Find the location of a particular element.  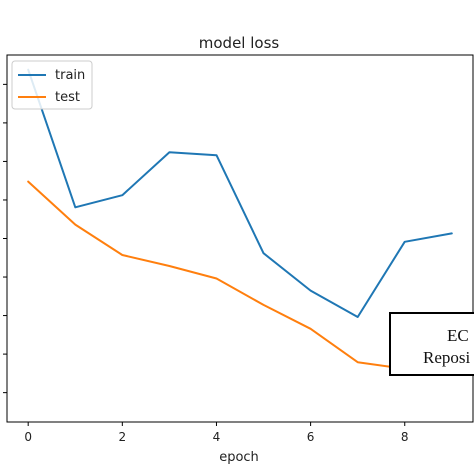

x-axis-ticks: 0 2 4 6 8 is located at coordinates (216, 433).